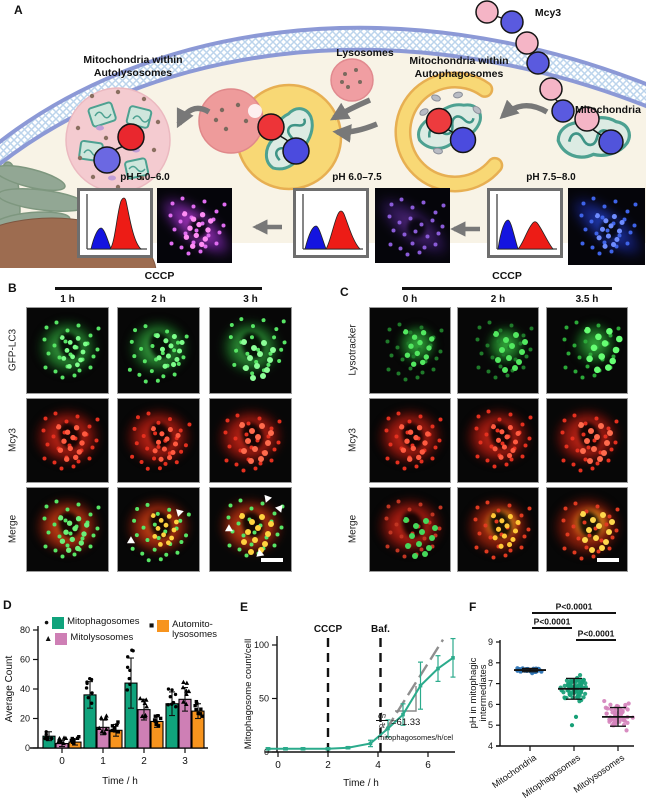 Image resolution: width=646 pixels, height=801 pixels. What do you see at coordinates (250, 350) in the screenshot?
I see `b-gfp-lc3-3h-image` at bounding box center [250, 350].